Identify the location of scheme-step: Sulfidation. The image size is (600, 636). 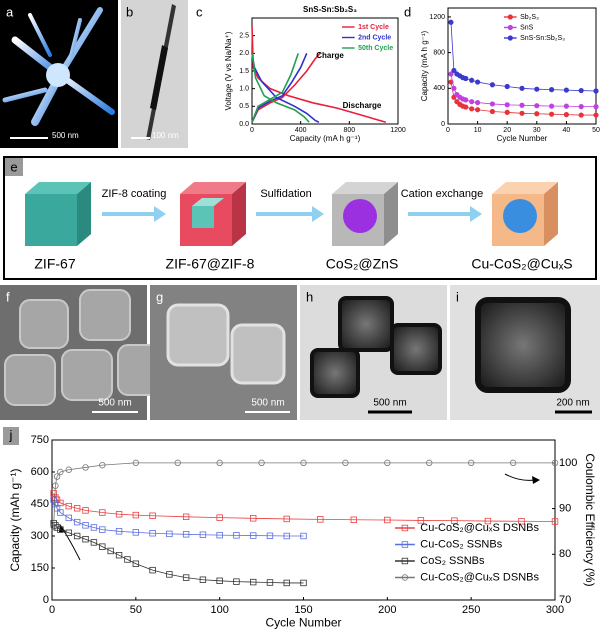
(285, 194).